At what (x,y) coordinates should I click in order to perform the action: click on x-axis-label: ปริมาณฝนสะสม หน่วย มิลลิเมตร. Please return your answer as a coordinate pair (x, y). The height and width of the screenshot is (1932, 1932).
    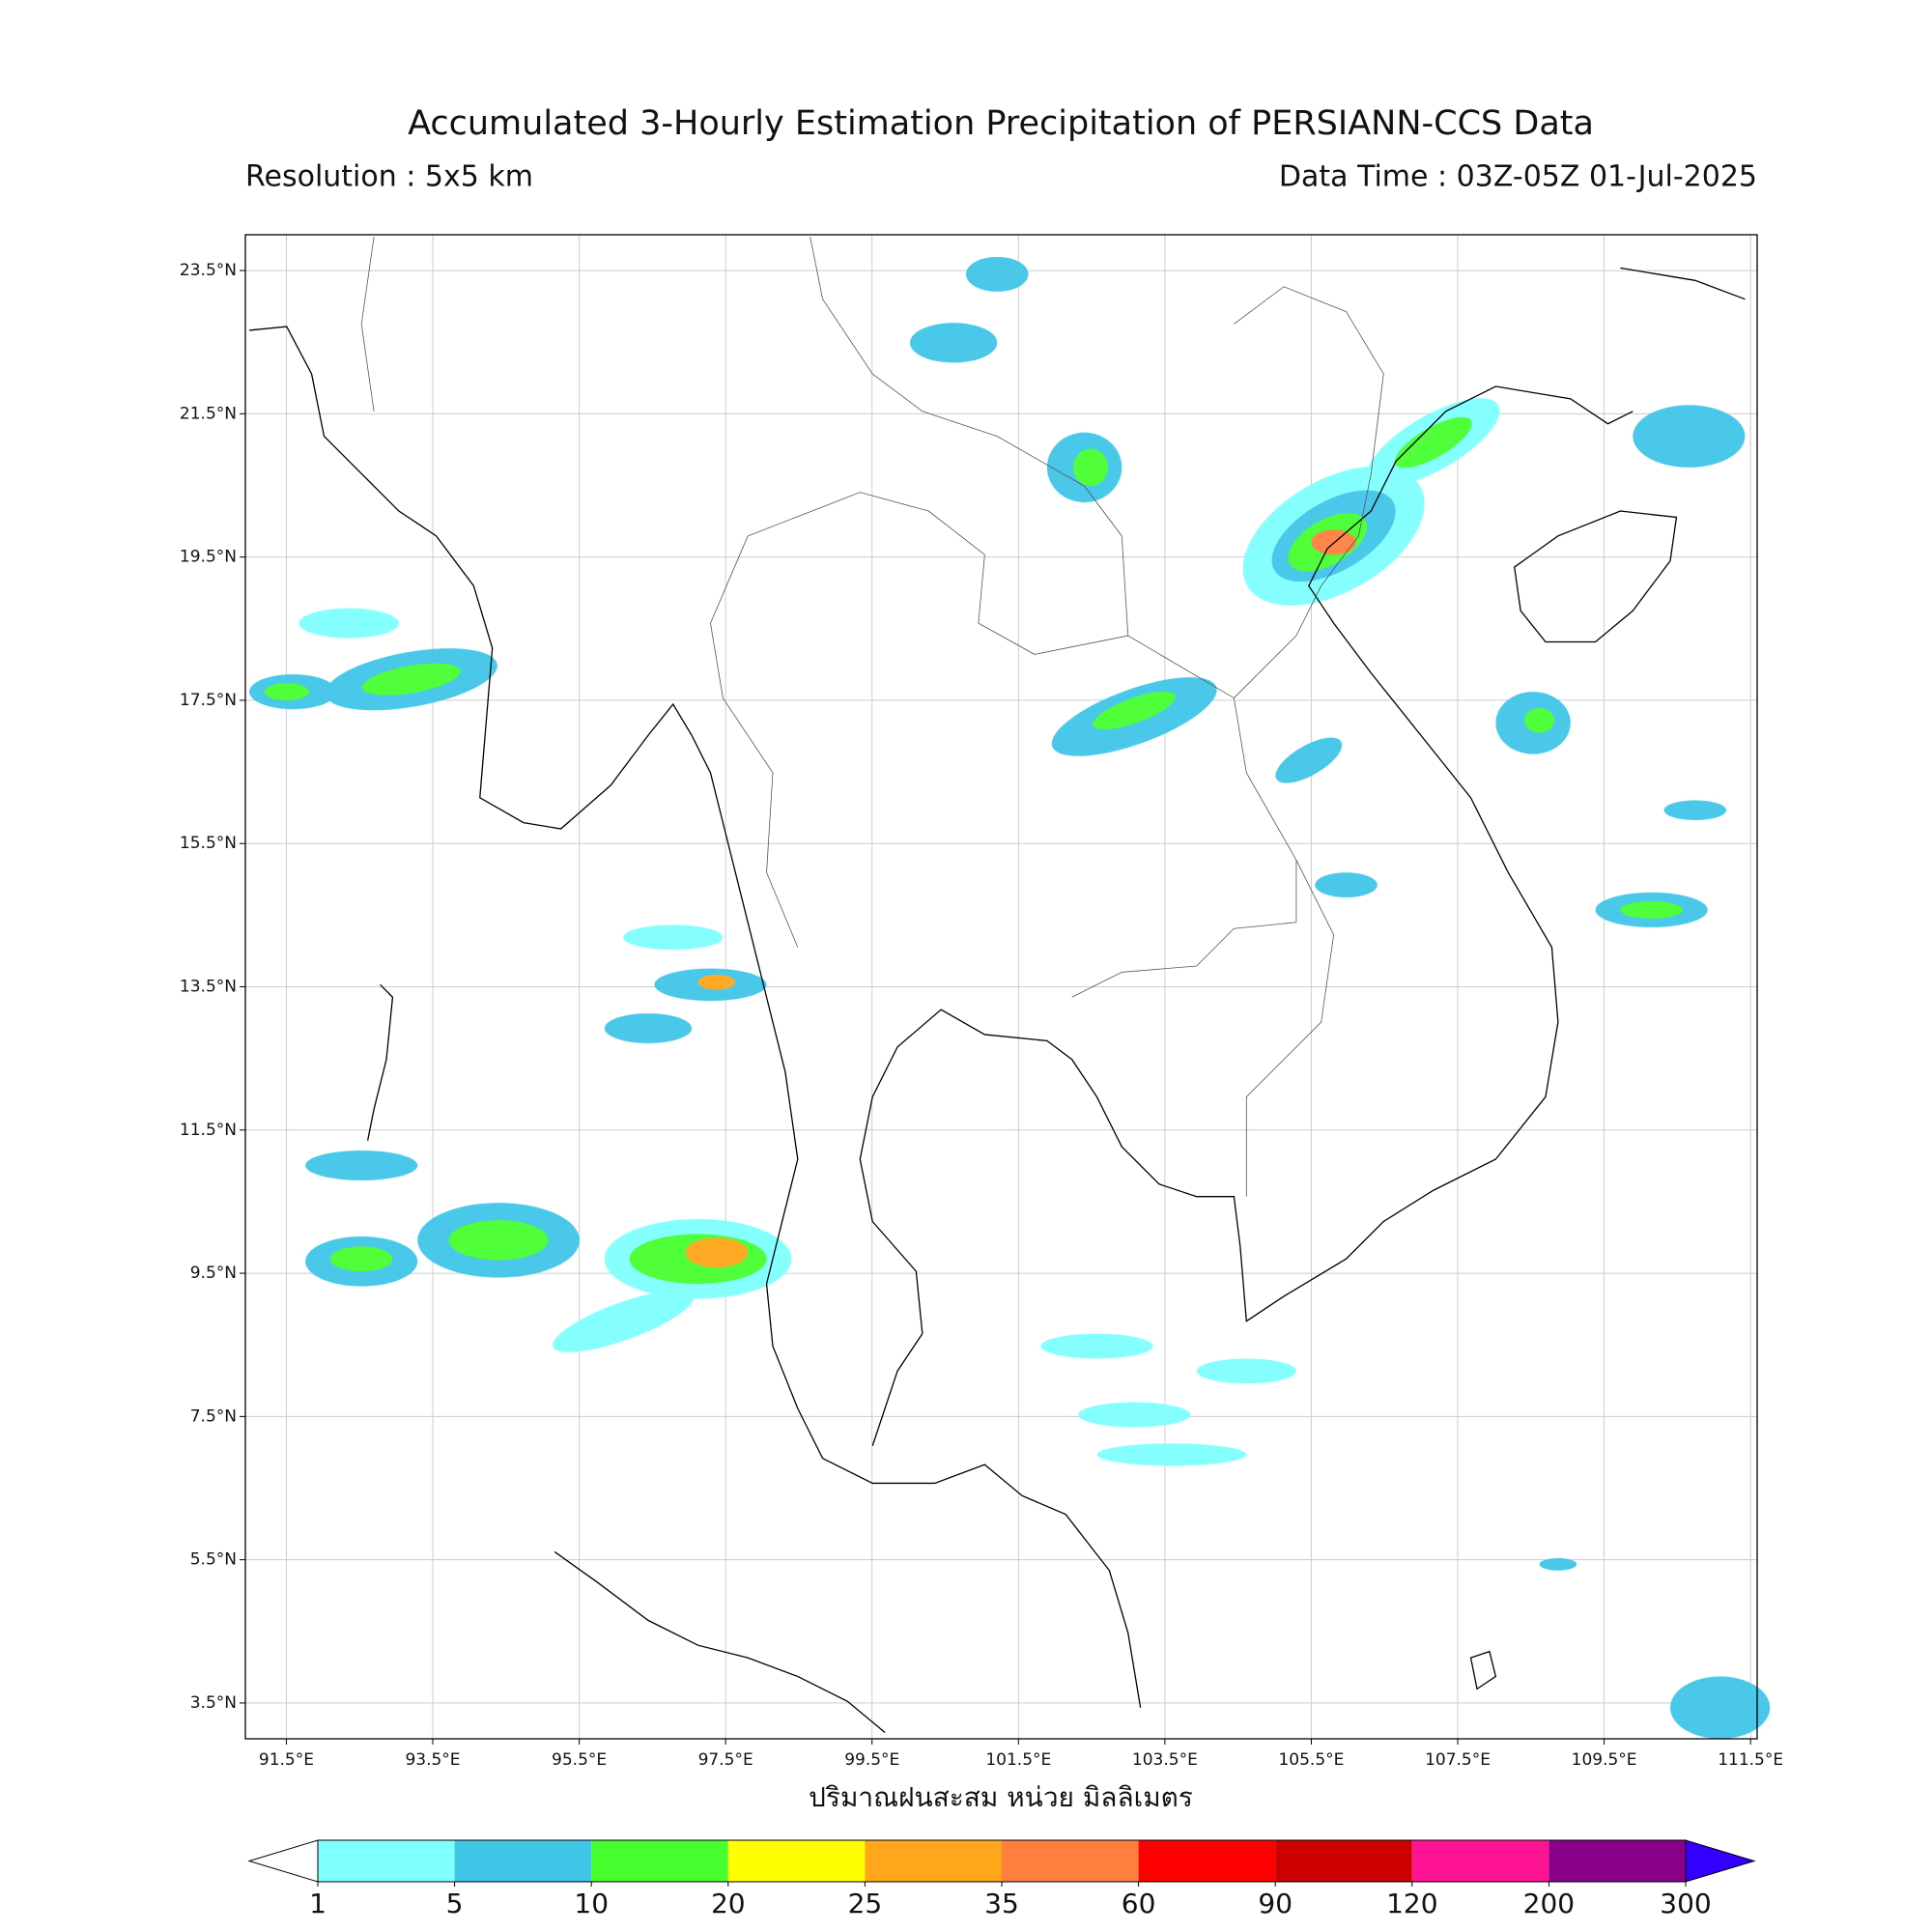
    Looking at the image, I should click on (1001, 1797).